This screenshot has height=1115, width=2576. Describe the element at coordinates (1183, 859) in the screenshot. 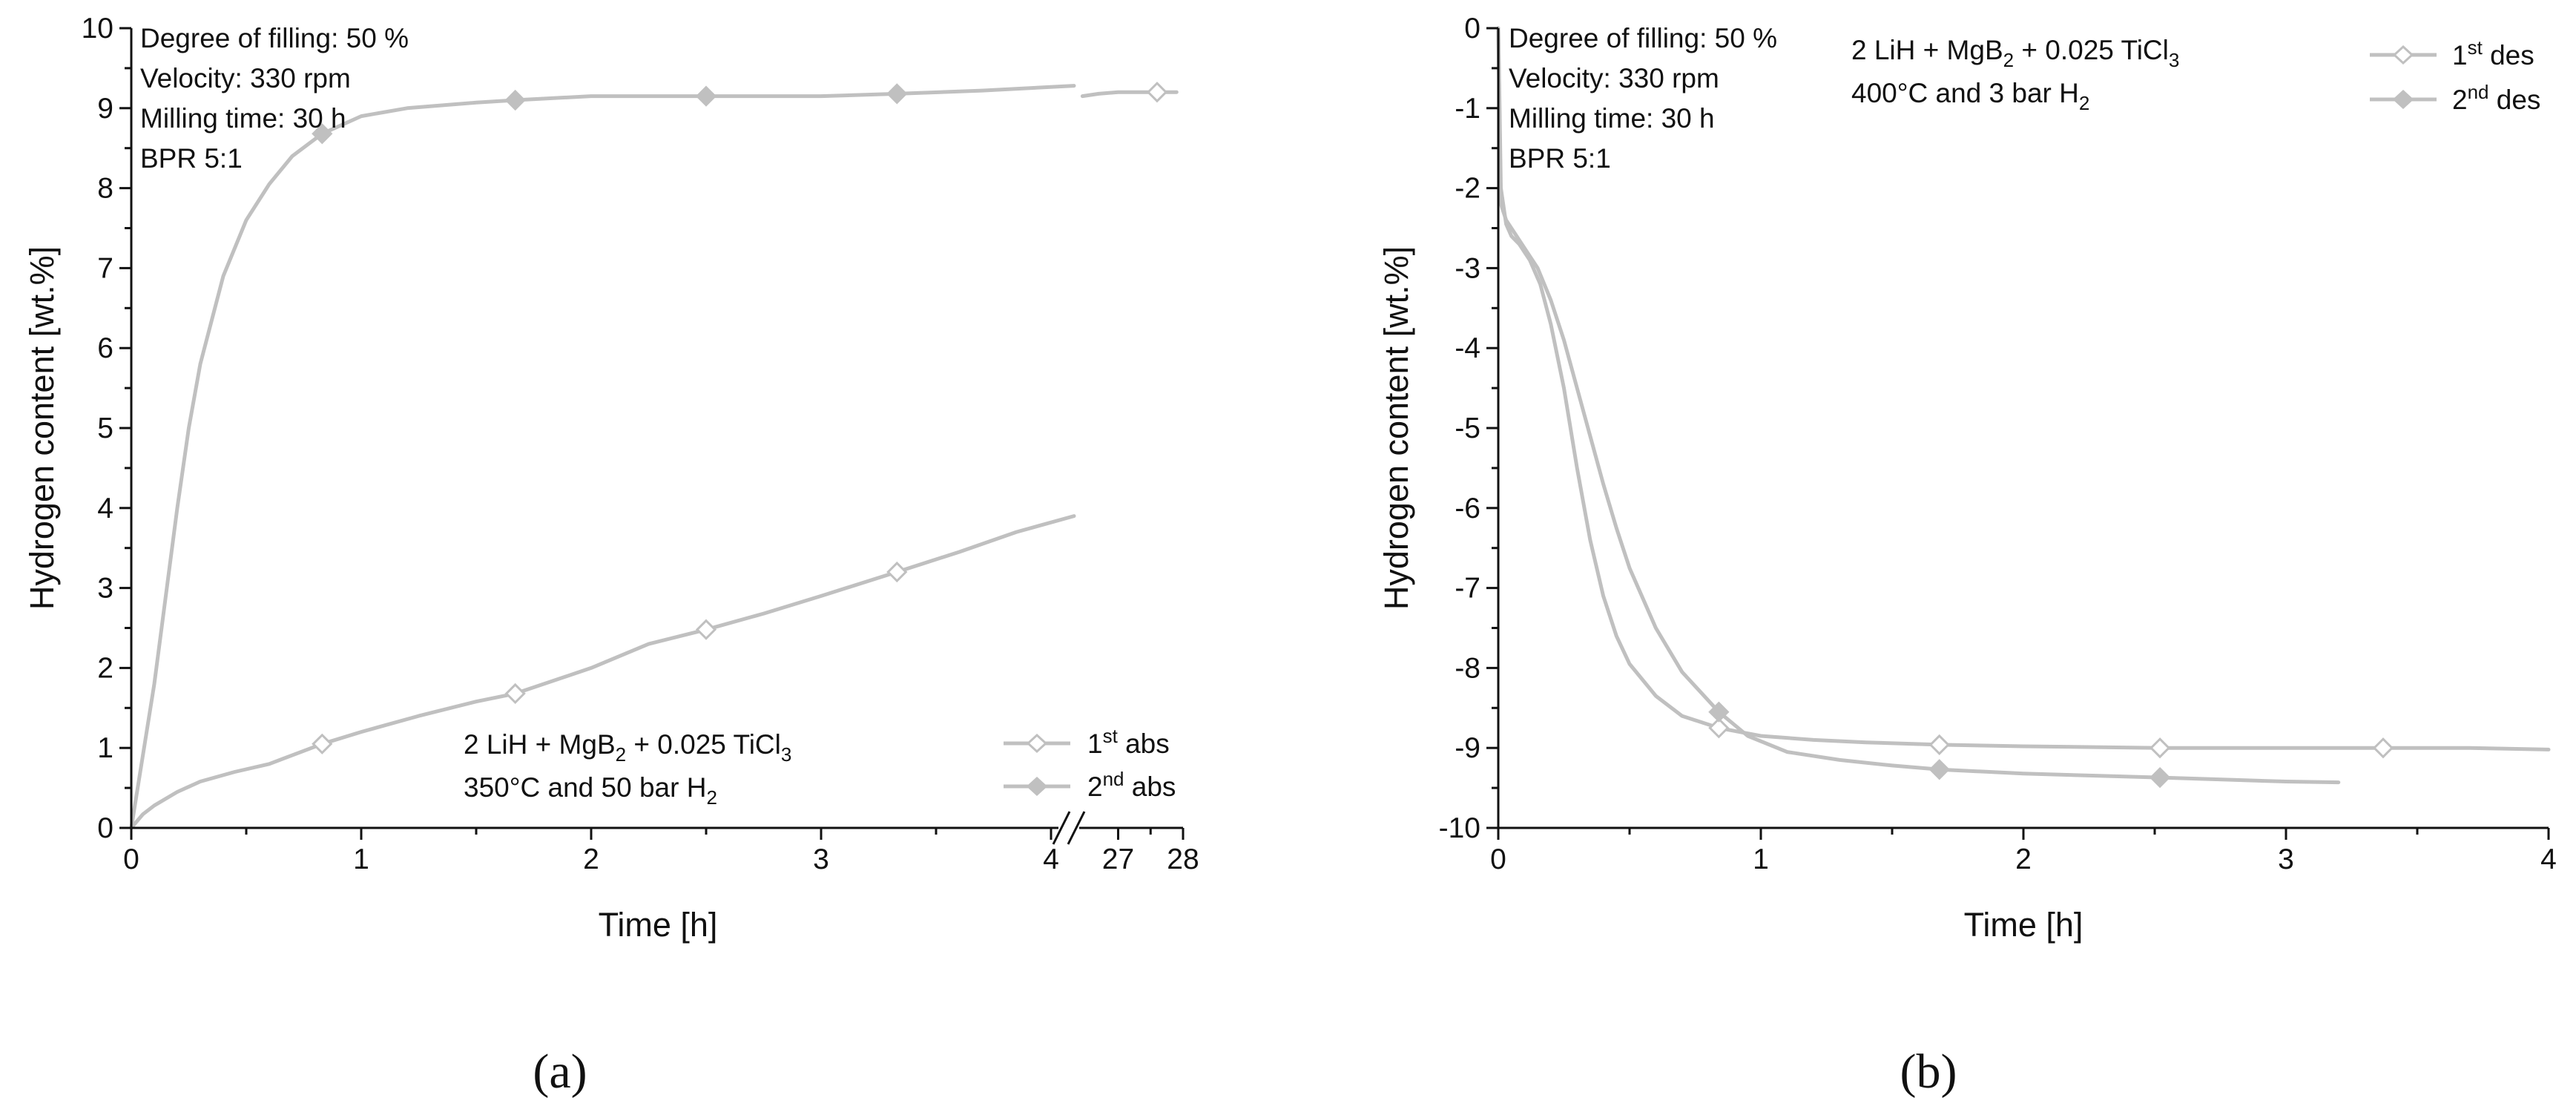

I see `x-tick-label: 28` at that location.